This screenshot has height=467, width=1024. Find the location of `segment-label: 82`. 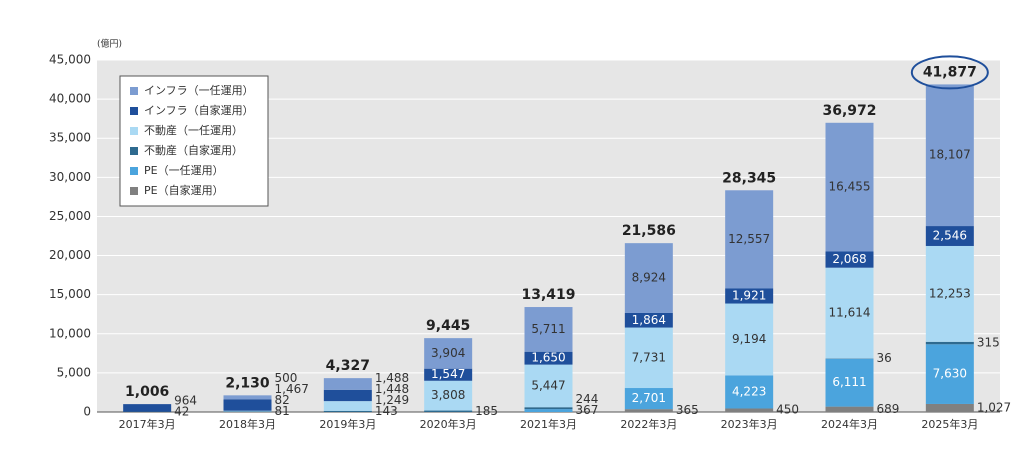

segment-label: 82 is located at coordinates (282, 400).